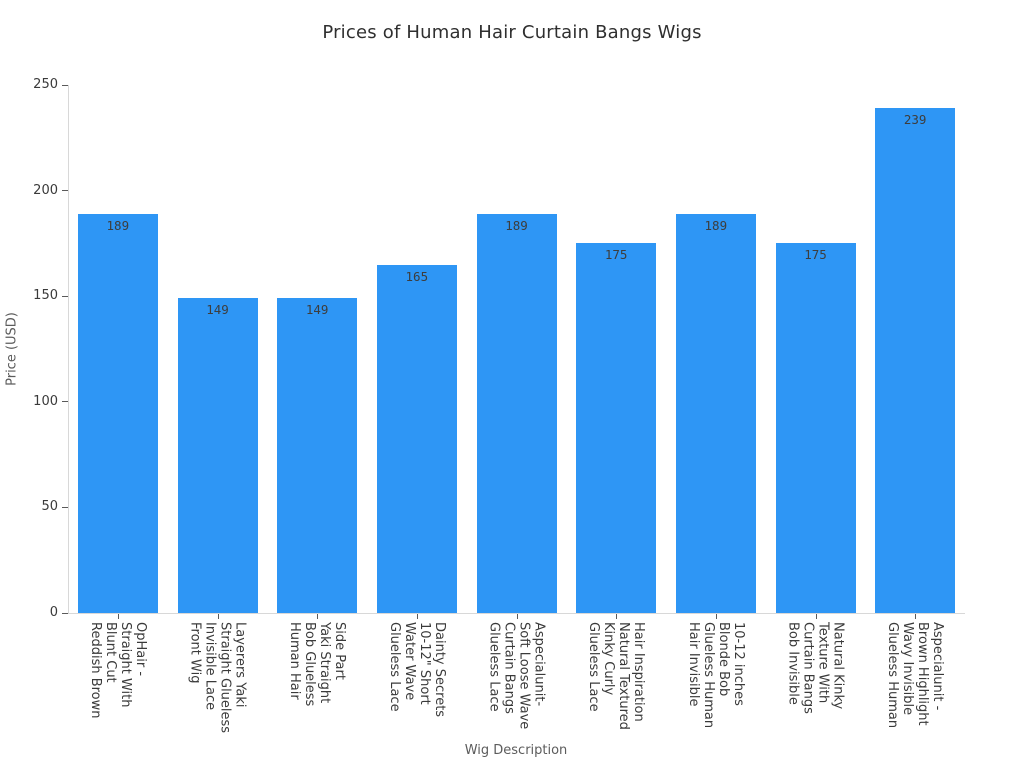 This screenshot has height=768, width=1024. Describe the element at coordinates (417, 276) in the screenshot. I see `bar-value-label: 165` at that location.